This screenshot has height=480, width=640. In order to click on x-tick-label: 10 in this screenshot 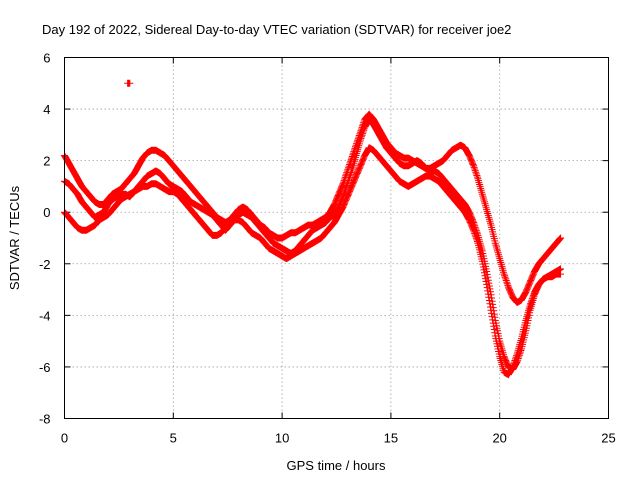, I will do `click(282, 438)`.